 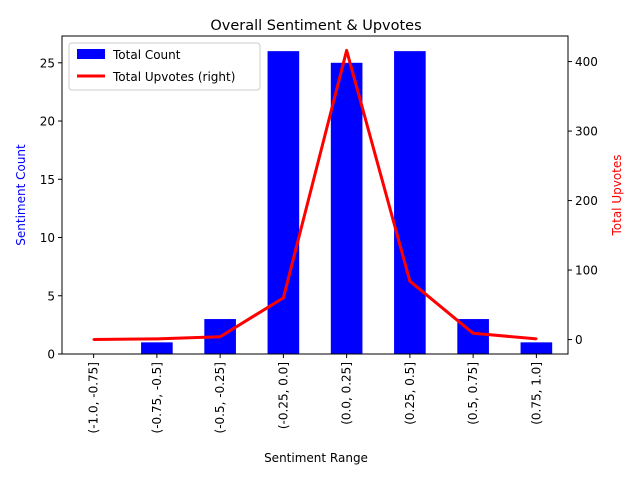 What do you see at coordinates (47, 238) in the screenshot?
I see `y-tick-label-left: 10` at bounding box center [47, 238].